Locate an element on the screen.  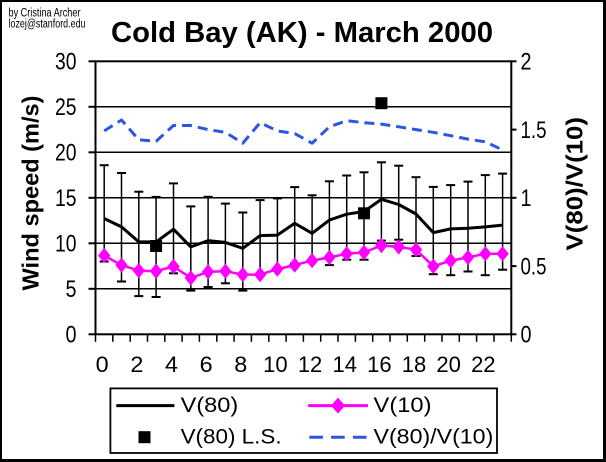
svg-text: Wind speed (m/s) is located at coordinates (31, 192).